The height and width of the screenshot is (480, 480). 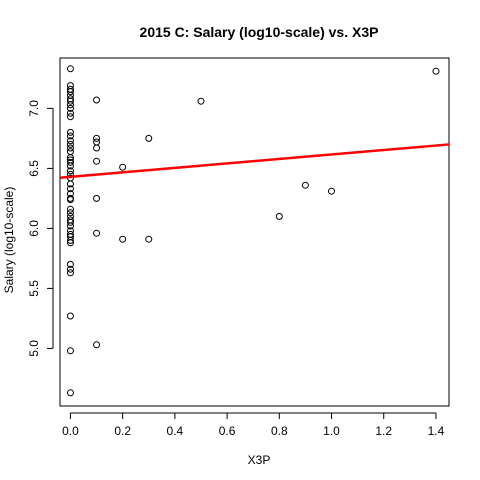 I want to click on y-tick-label: 6.0, so click(x=34, y=228).